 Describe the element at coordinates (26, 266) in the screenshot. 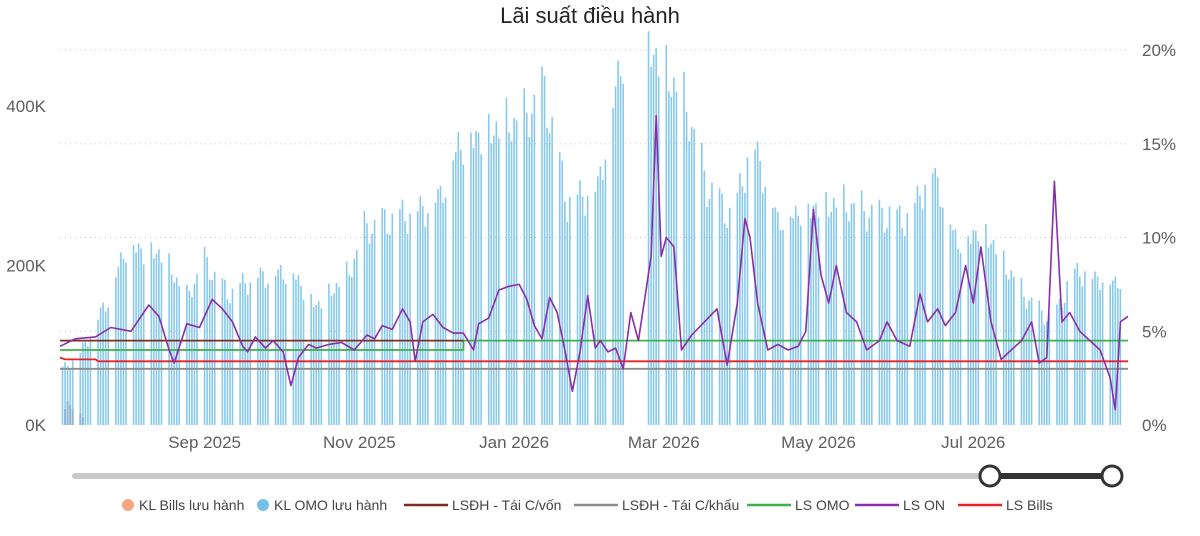

I see `left-axis: 0K 200K 400K` at that location.